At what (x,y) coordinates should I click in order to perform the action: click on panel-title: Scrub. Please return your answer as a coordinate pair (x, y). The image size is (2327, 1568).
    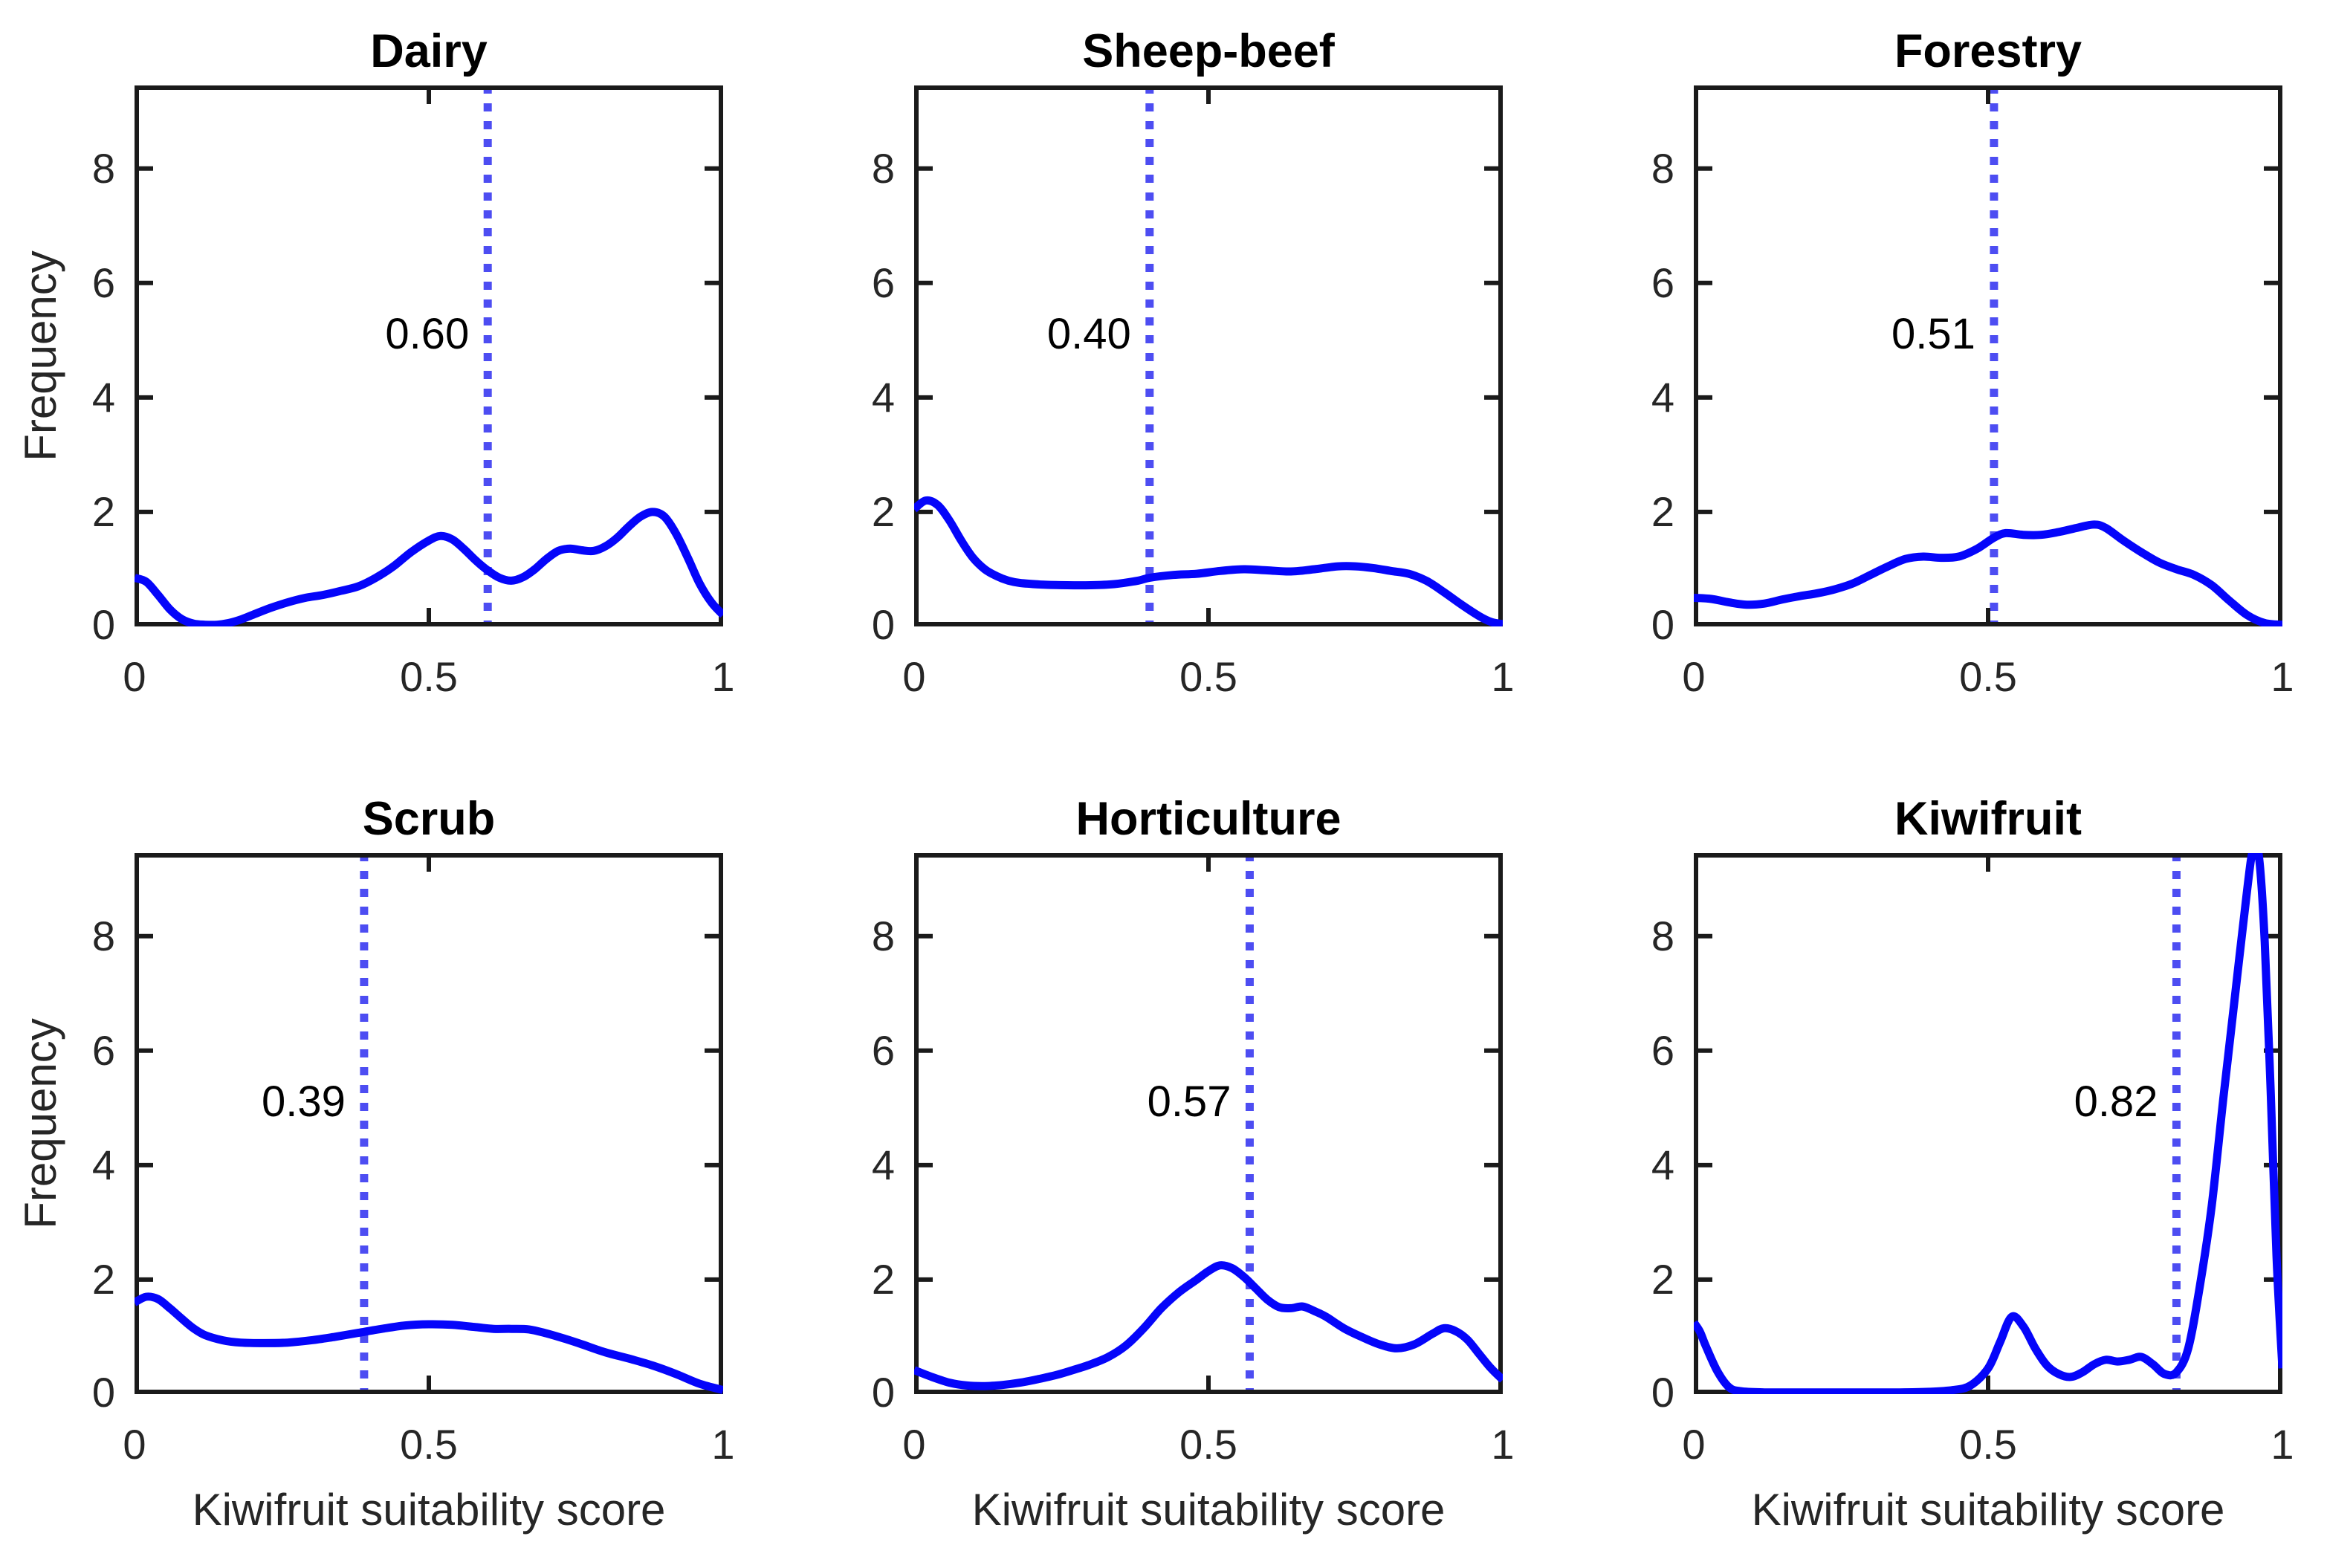
    Looking at the image, I should click on (429, 819).